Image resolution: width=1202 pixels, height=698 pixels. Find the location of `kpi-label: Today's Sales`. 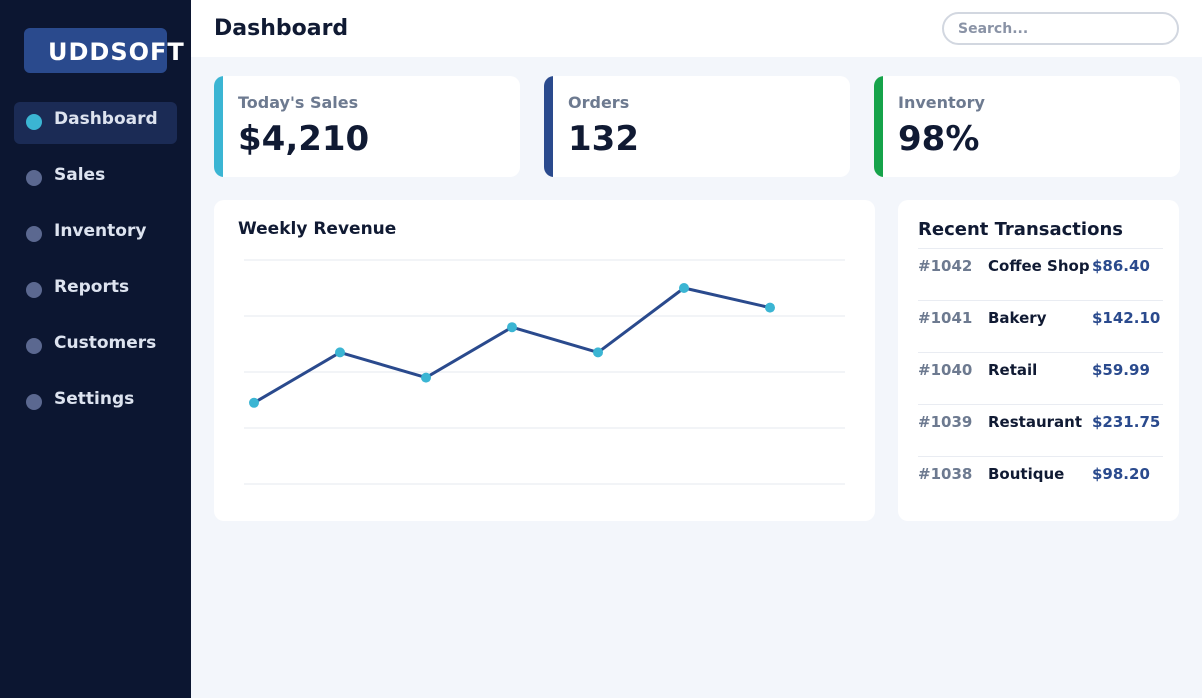

kpi-label: Today's Sales is located at coordinates (298, 102).